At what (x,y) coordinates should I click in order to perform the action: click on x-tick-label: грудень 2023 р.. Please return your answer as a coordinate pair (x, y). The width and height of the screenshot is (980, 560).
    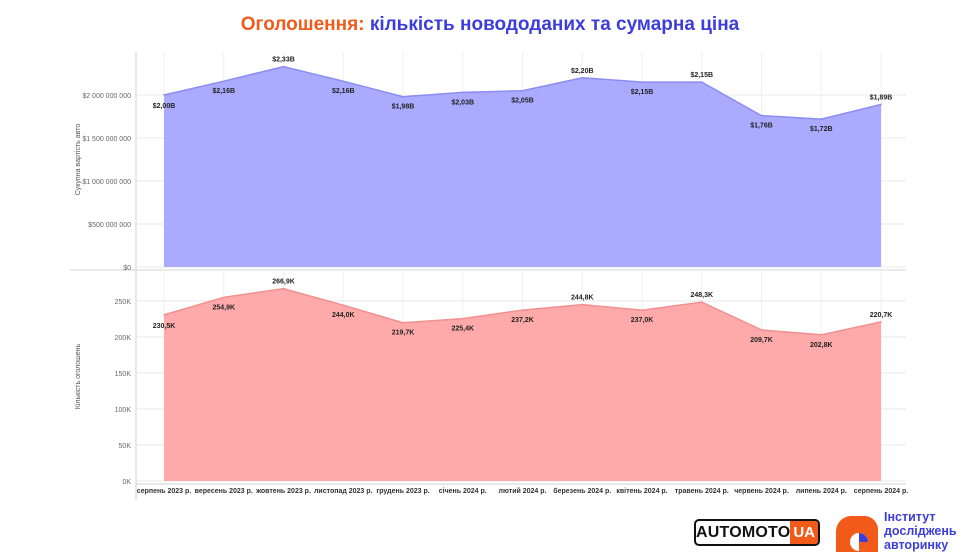
    Looking at the image, I should click on (402, 491).